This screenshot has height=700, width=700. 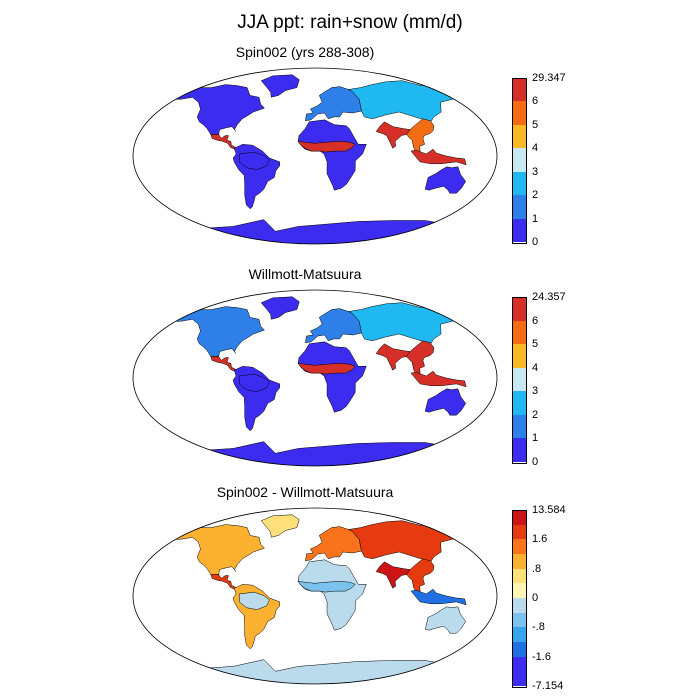 What do you see at coordinates (350, 22) in the screenshot?
I see `figure-title: JJA ppt: rain+snow (mm/d)` at bounding box center [350, 22].